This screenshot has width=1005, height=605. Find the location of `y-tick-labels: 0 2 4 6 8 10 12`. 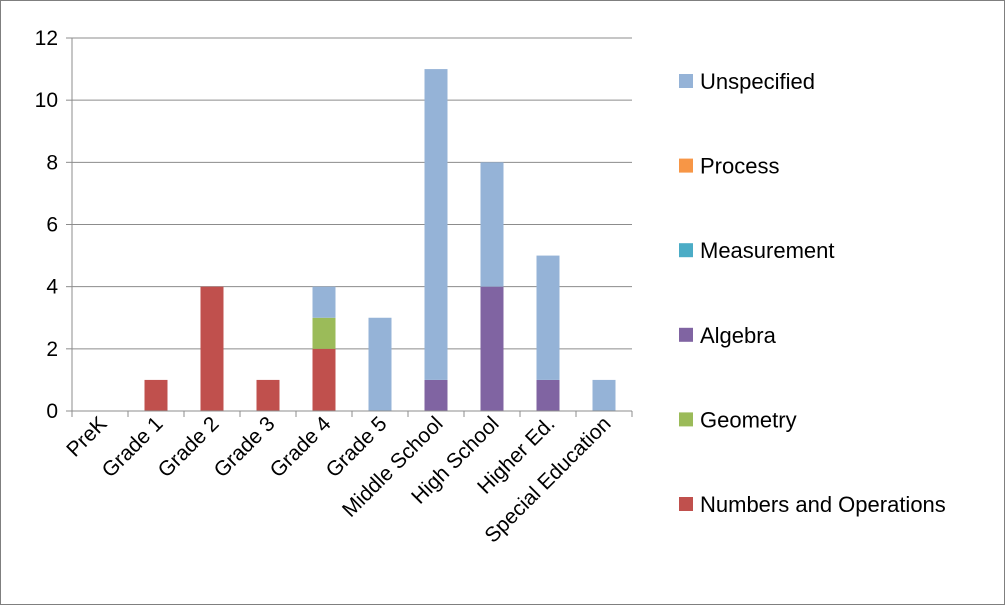

y-tick-labels: 0 2 4 6 8 10 12 is located at coordinates (47, 225).